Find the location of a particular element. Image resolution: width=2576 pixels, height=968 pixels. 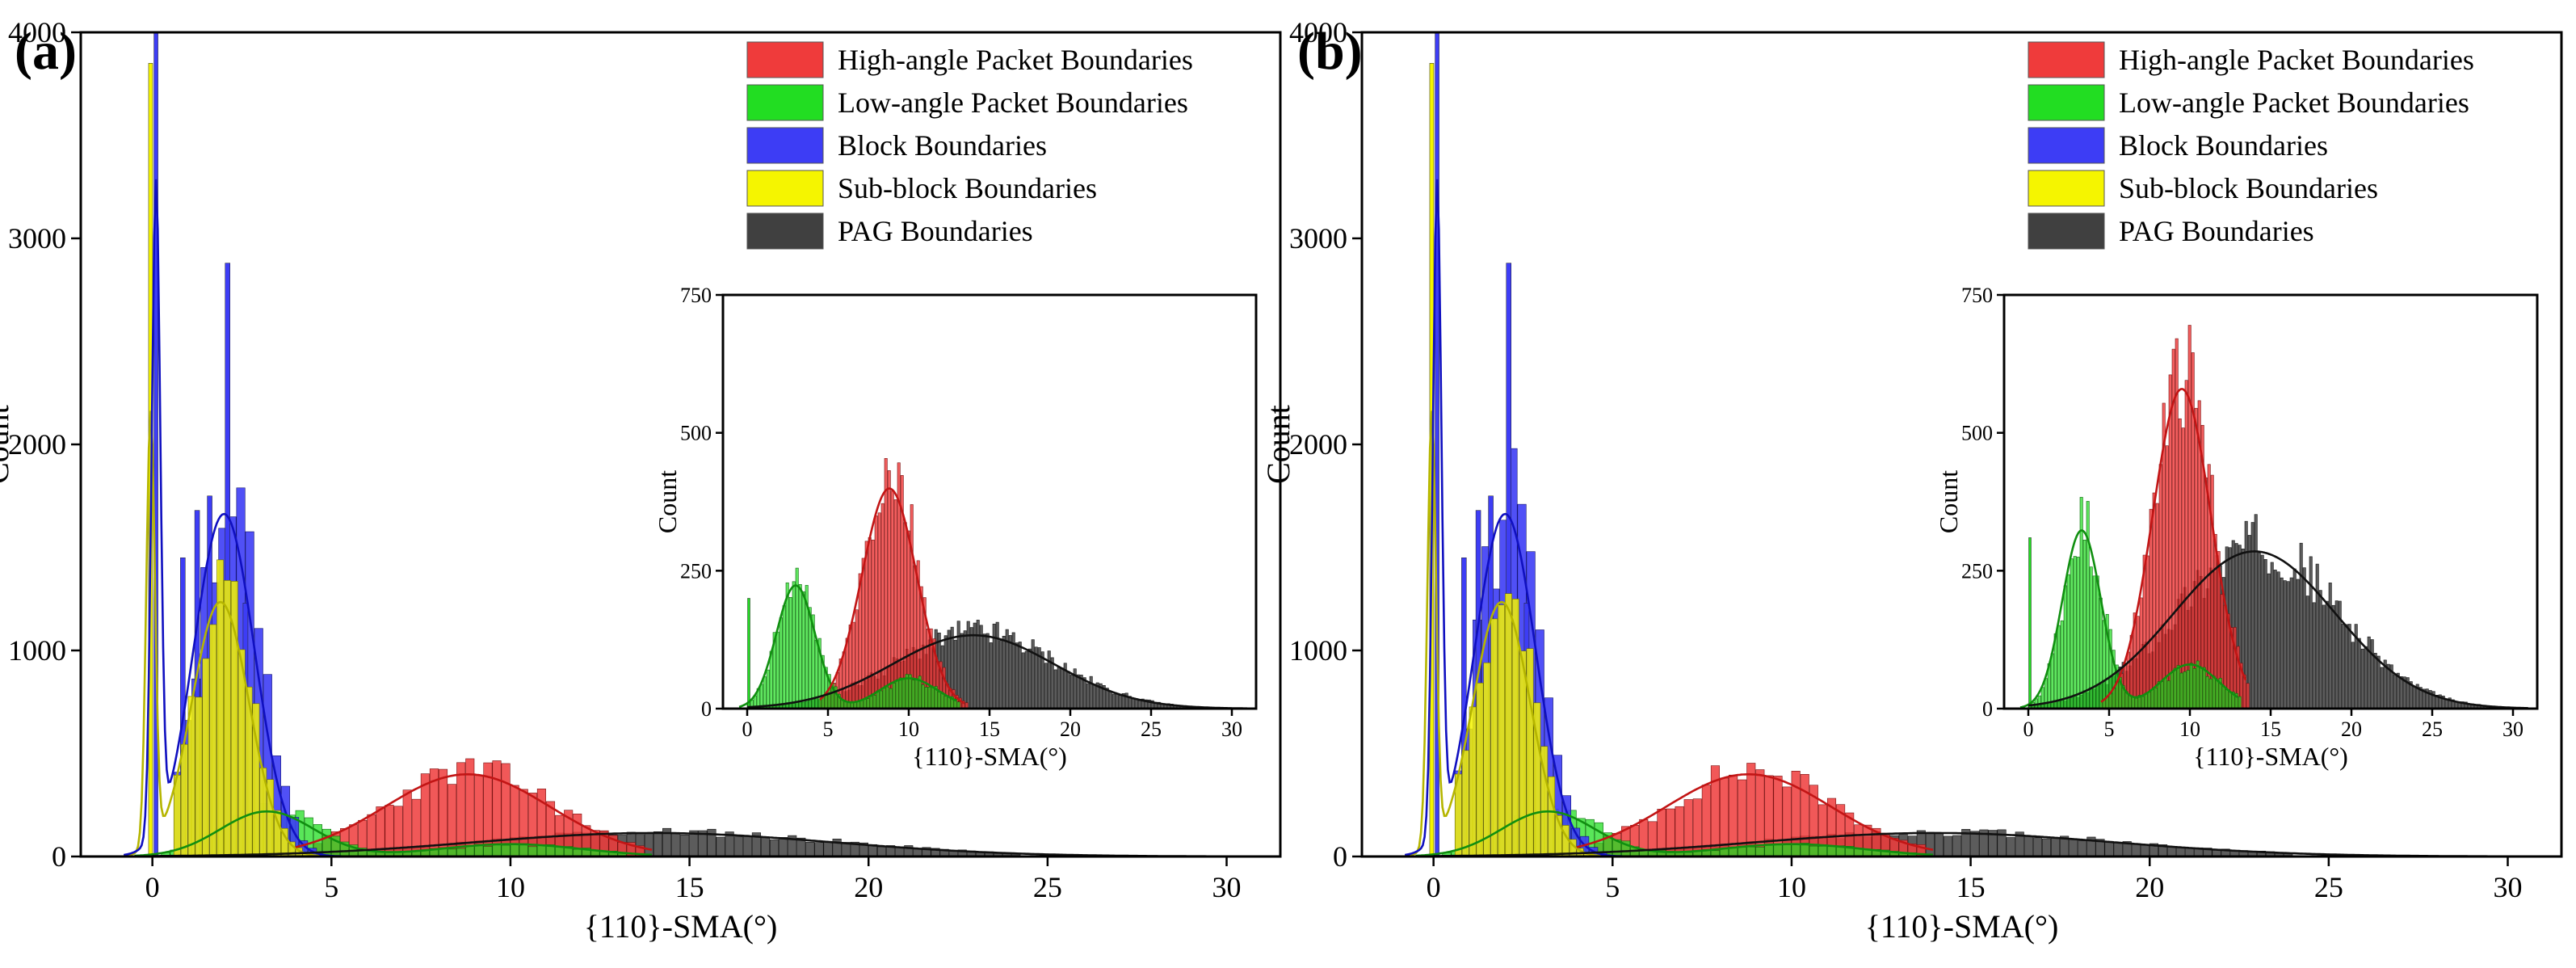

legend-label: PAG Boundaries is located at coordinates (2216, 231).